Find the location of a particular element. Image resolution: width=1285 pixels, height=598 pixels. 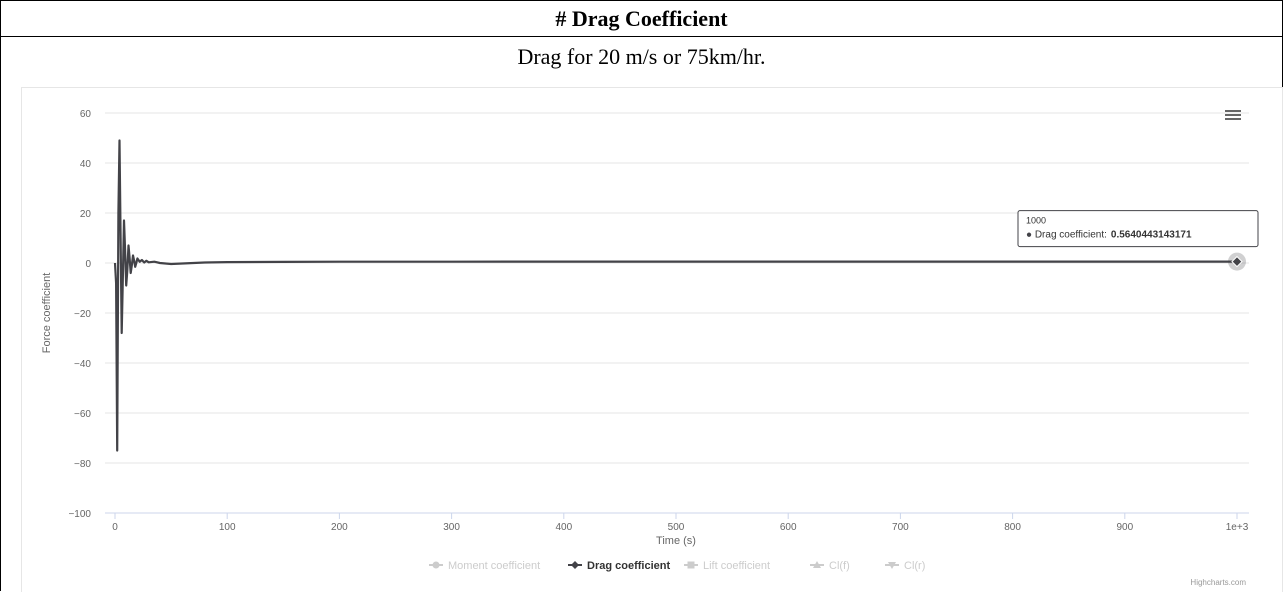

page-title: # Drag Coefficient is located at coordinates (641, 19).